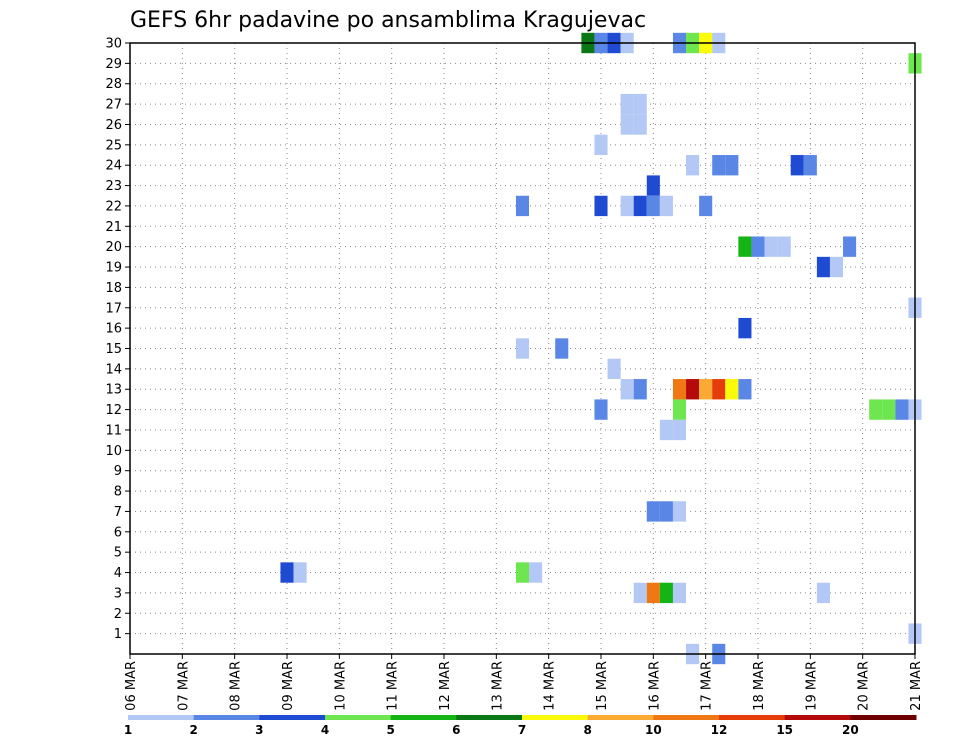 This screenshot has height=742, width=960. I want to click on x-tick-label: 20 MAR, so click(864, 686).